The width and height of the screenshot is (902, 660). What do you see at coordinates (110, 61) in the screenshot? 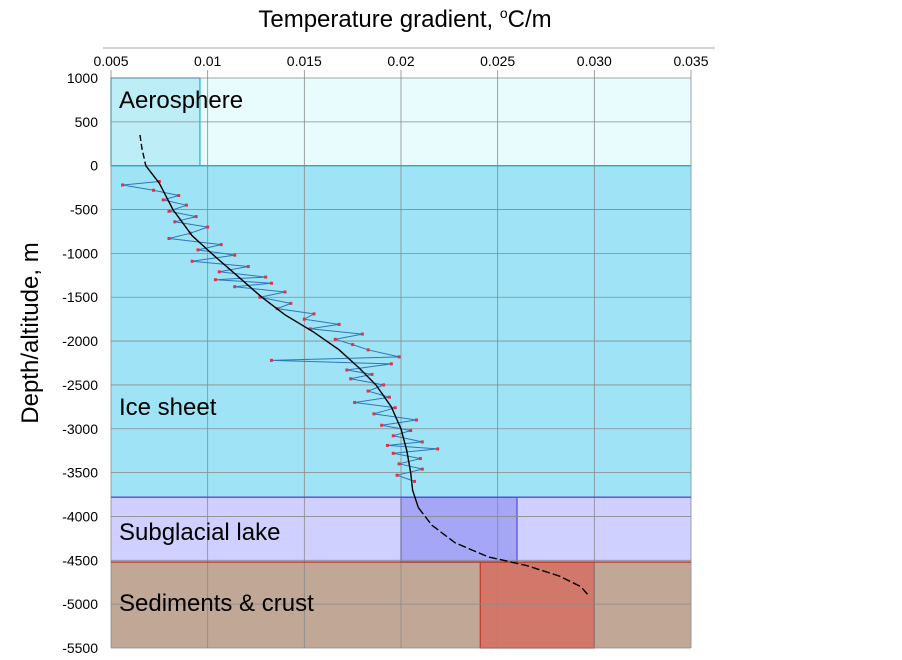
I see `x-tick-label: 0.005` at bounding box center [110, 61].